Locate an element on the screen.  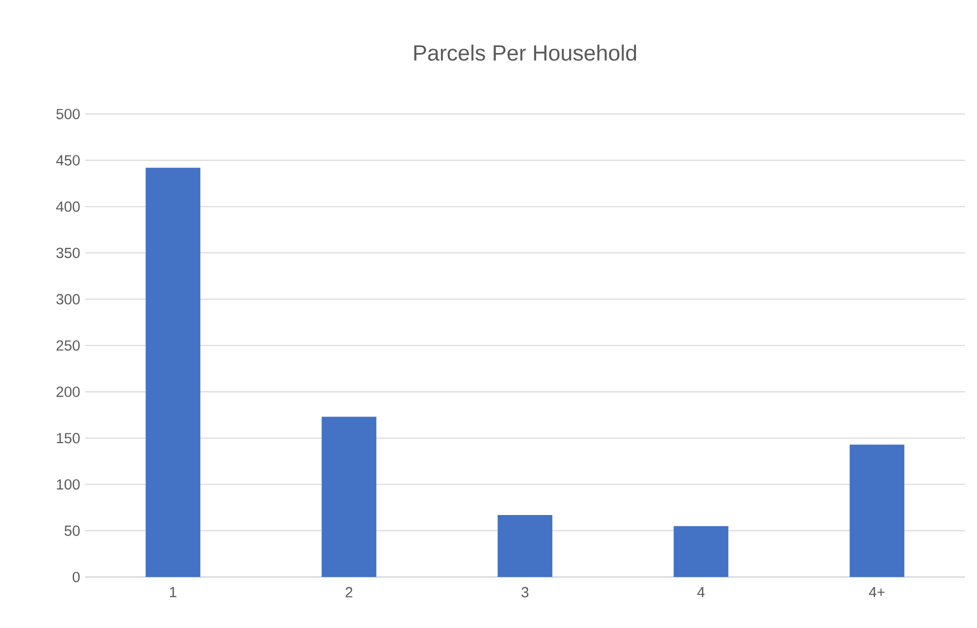
y-tick-label: 50 is located at coordinates (72, 531).